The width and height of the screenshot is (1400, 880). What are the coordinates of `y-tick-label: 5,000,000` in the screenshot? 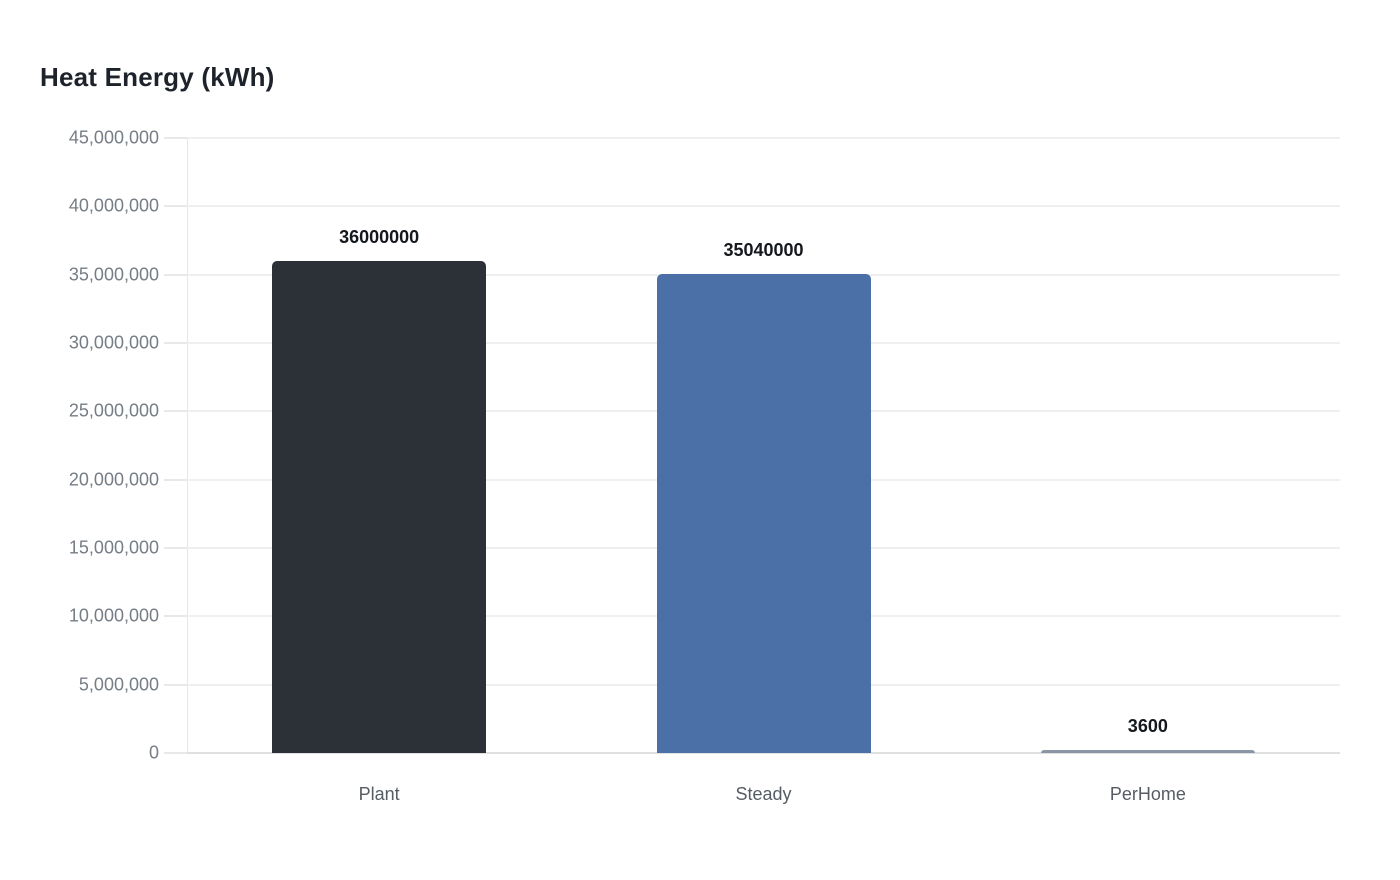 It's located at (118, 684).